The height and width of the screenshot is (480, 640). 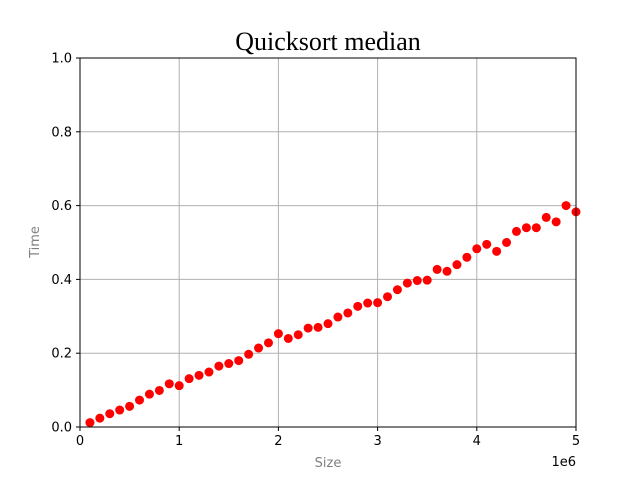 I want to click on x-tick-label: 3, so click(x=377, y=441).